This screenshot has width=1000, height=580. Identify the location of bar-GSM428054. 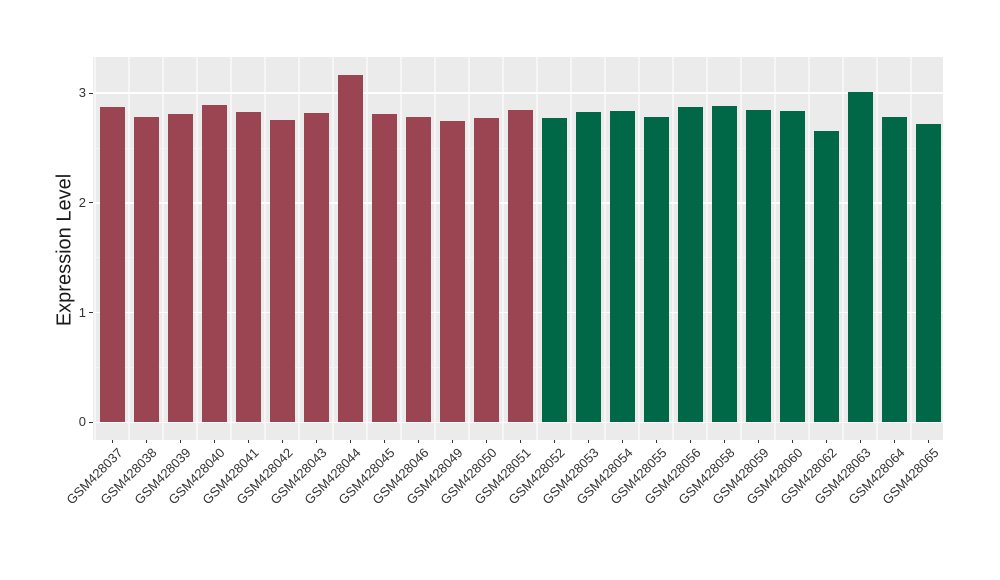
(622, 266).